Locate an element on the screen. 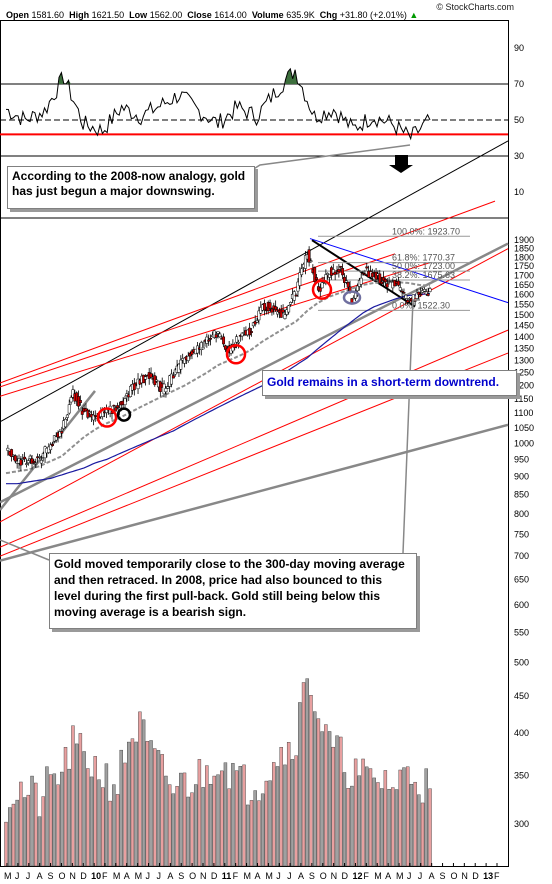 The height and width of the screenshot is (884, 552). ma-note-pointer-right is located at coordinates (411, 426).